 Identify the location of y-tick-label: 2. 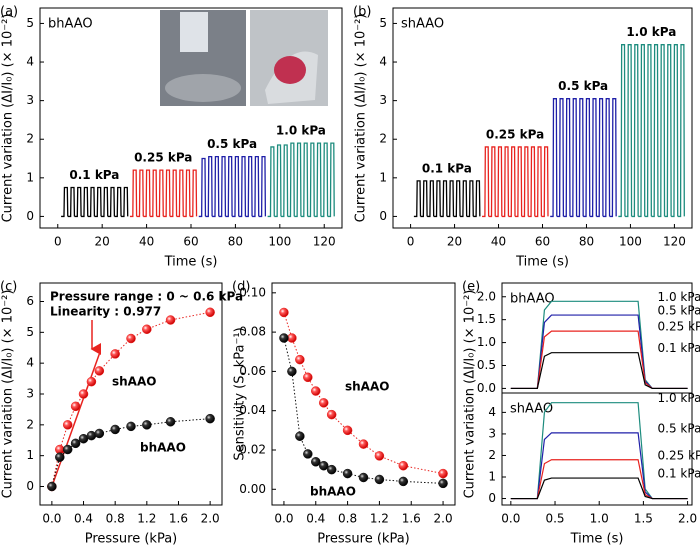
(30, 424).